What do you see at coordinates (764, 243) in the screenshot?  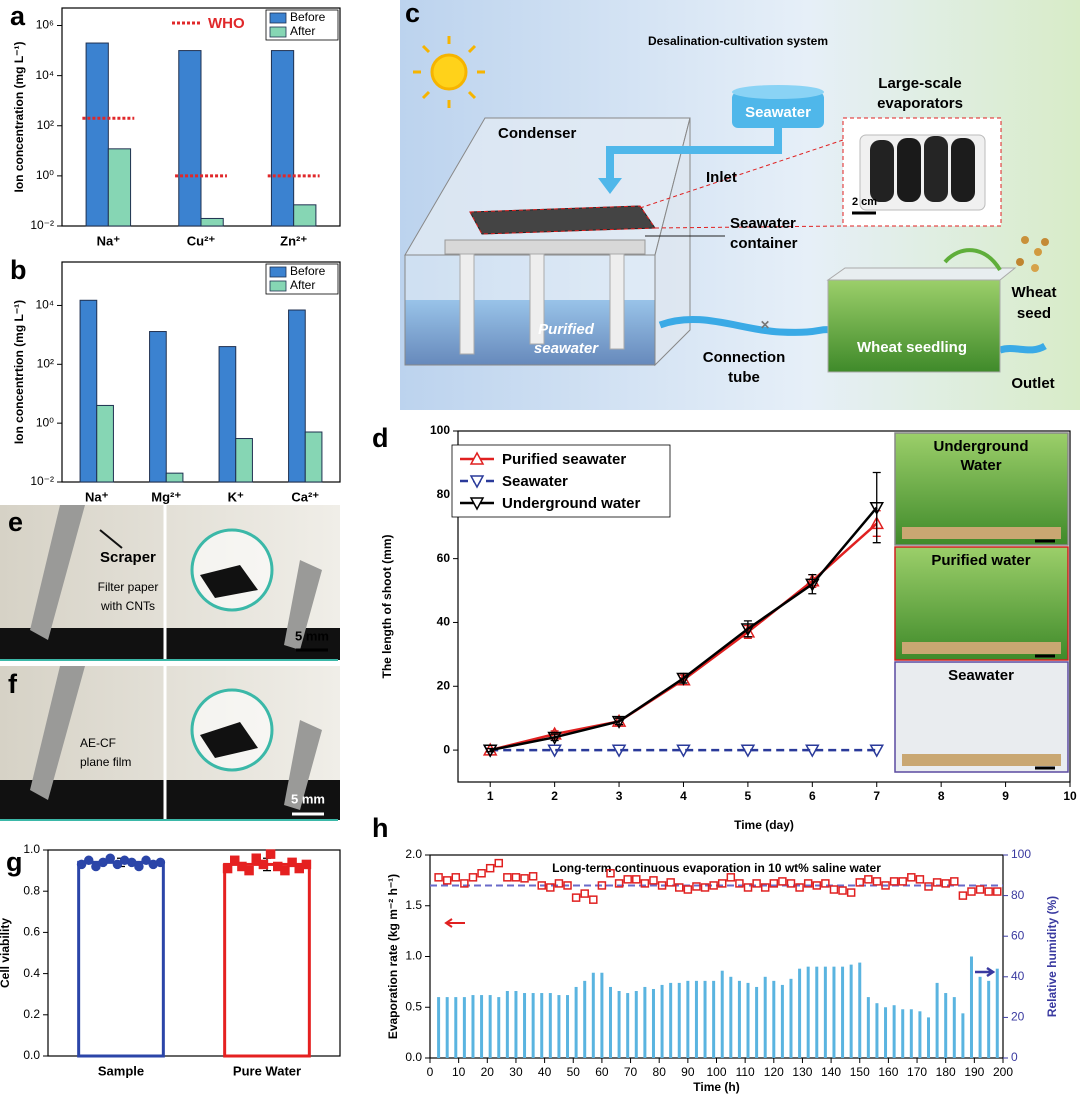 I see `label-line: container` at bounding box center [764, 243].